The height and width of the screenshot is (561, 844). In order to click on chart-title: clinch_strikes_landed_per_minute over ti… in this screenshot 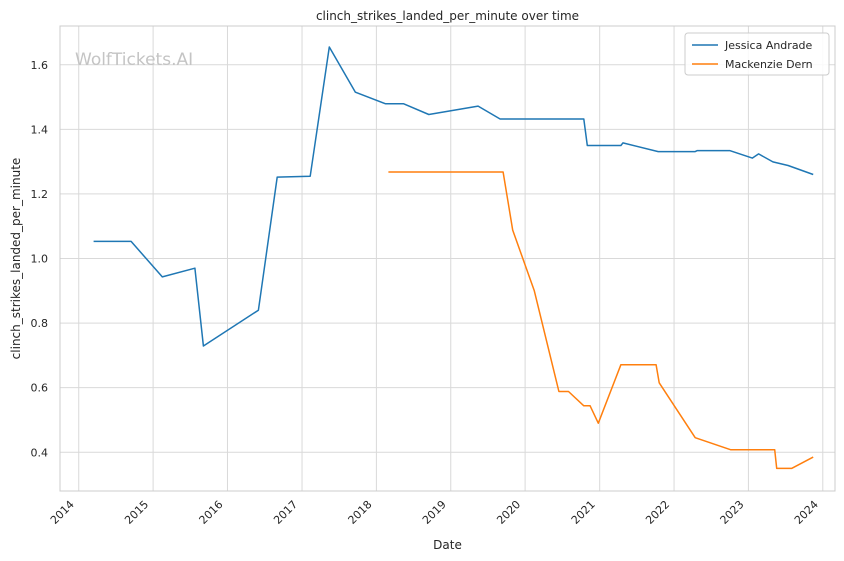, I will do `click(447, 16)`.